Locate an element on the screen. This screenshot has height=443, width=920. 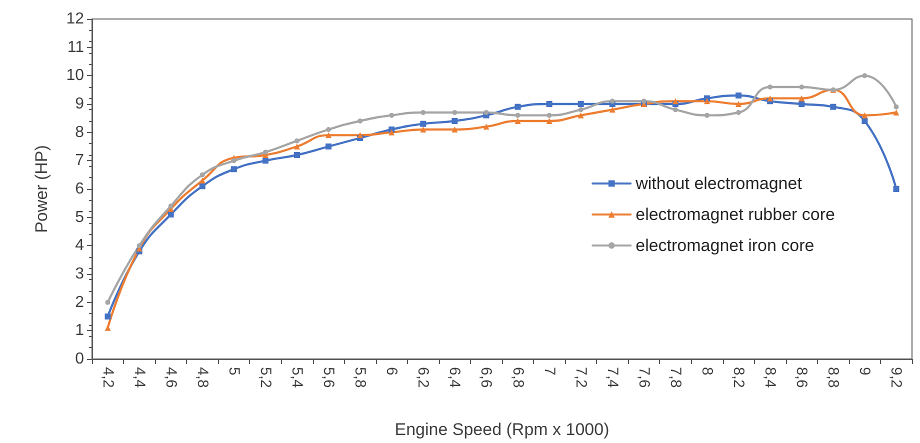
x-tick-label: 6,2 is located at coordinates (423, 377).